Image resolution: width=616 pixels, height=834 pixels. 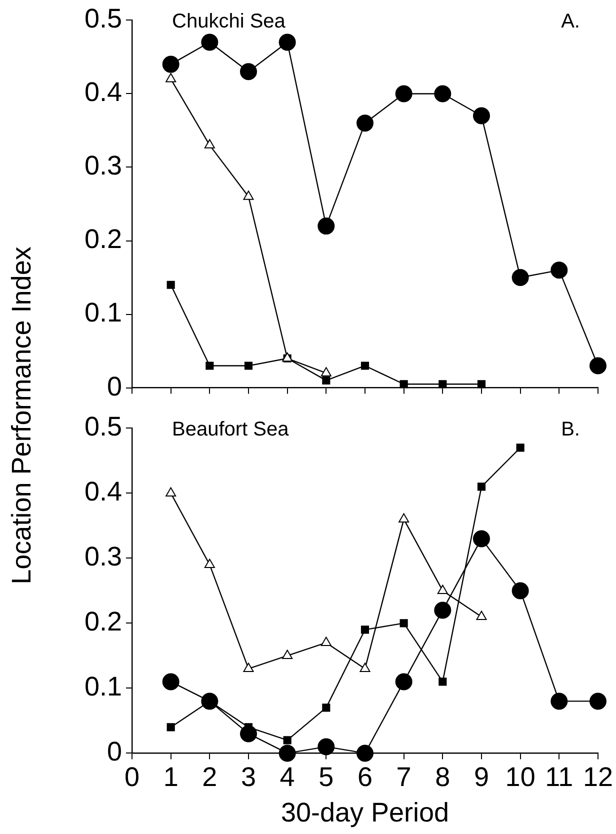 What do you see at coordinates (482, 777) in the screenshot?
I see `x-tick-label: 9` at bounding box center [482, 777].